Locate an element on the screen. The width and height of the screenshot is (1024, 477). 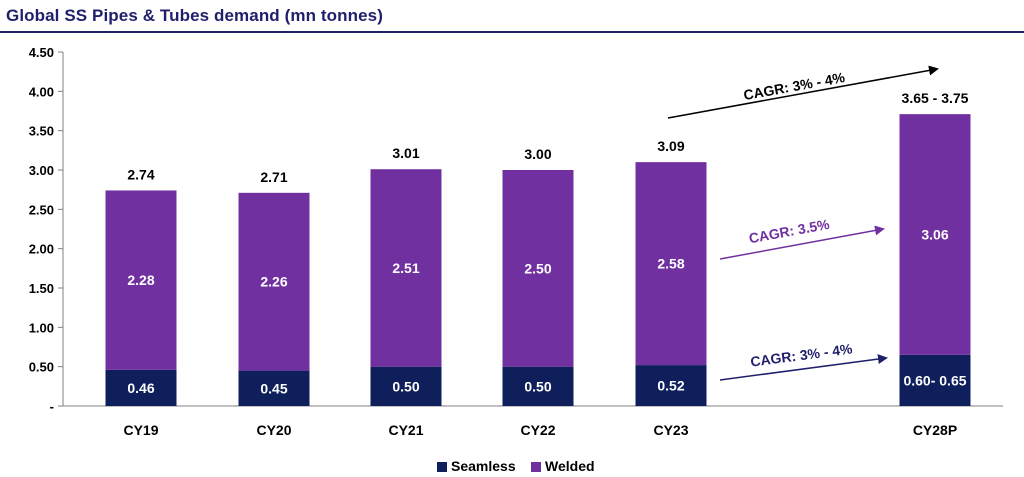
data-label-welded: 2.26 is located at coordinates (273, 282).